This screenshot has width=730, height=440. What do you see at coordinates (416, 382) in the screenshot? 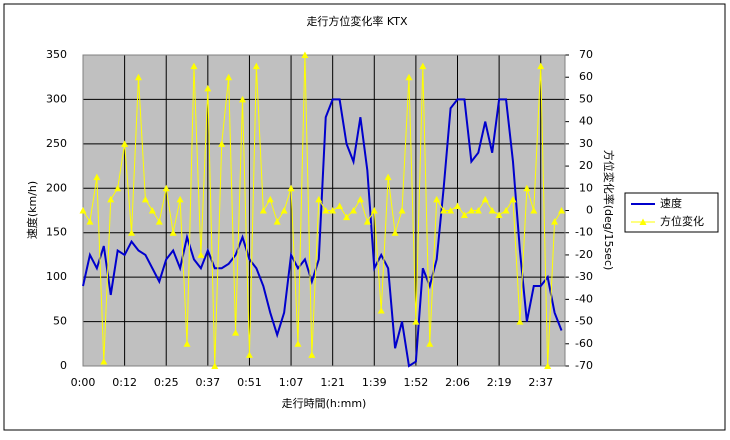
I see `x-tick-label: 1:52` at bounding box center [416, 382].